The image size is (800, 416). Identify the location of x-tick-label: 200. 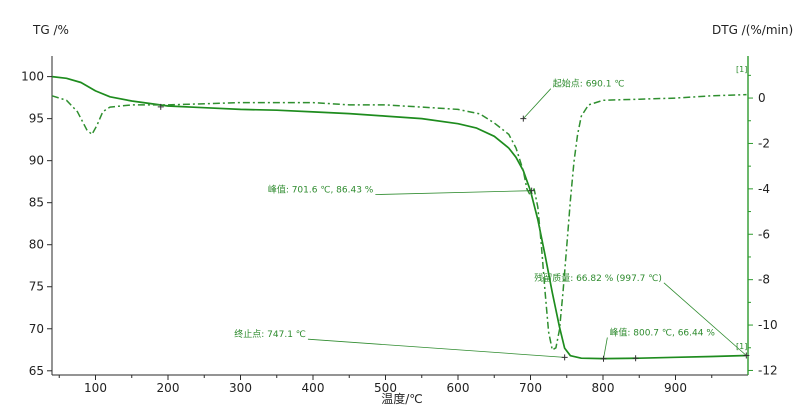
(168, 388).